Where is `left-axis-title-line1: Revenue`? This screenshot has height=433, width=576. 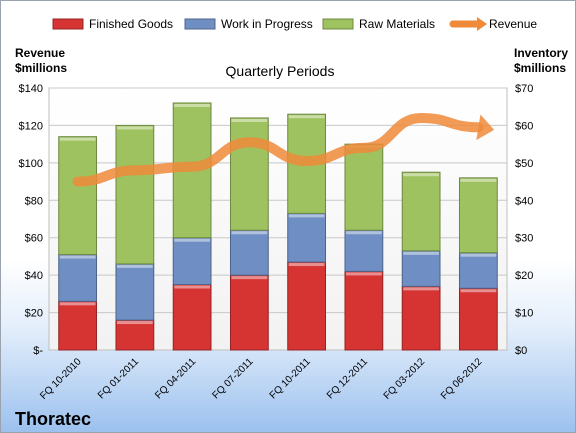
left-axis-title-line1: Revenue is located at coordinates (40, 53).